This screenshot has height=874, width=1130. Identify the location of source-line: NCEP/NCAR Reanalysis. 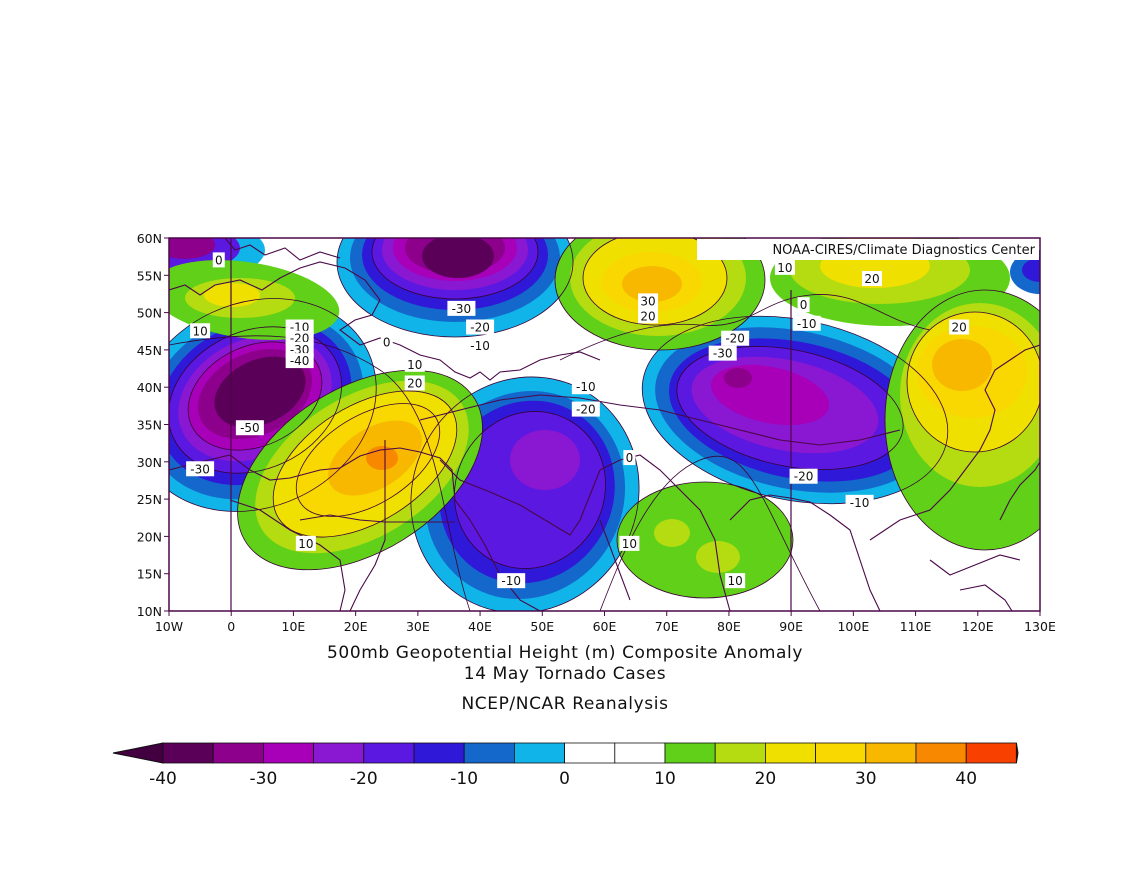
(565, 704).